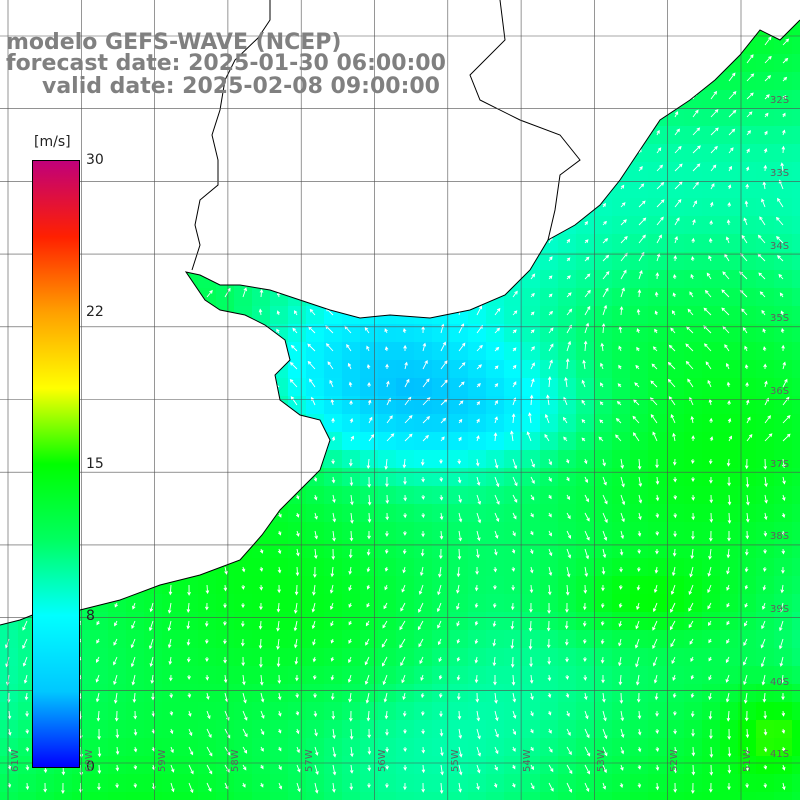 The image size is (800, 800). I want to click on lon-label-55w: 55W, so click(455, 760).